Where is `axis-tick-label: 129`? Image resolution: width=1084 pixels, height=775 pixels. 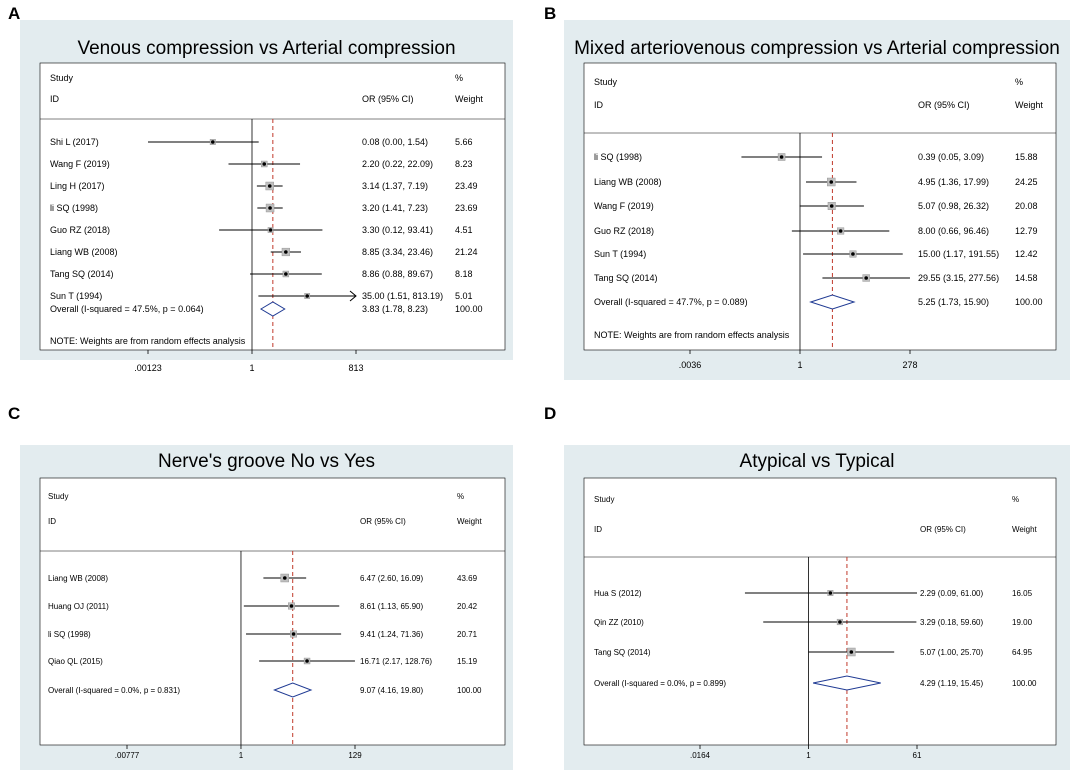
axis-tick-label: 129 is located at coordinates (355, 755).